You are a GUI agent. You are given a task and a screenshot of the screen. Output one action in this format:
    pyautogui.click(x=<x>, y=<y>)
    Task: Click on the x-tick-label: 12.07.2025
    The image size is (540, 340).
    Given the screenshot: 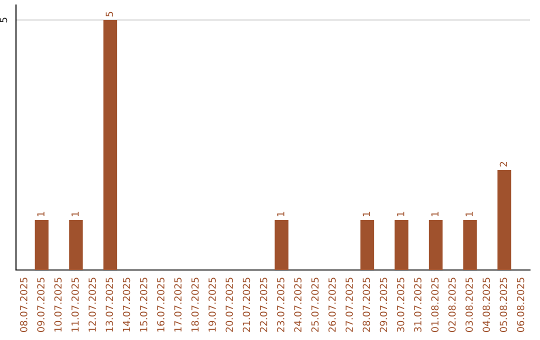 What is the action you would take?
    pyautogui.click(x=92, y=305)
    